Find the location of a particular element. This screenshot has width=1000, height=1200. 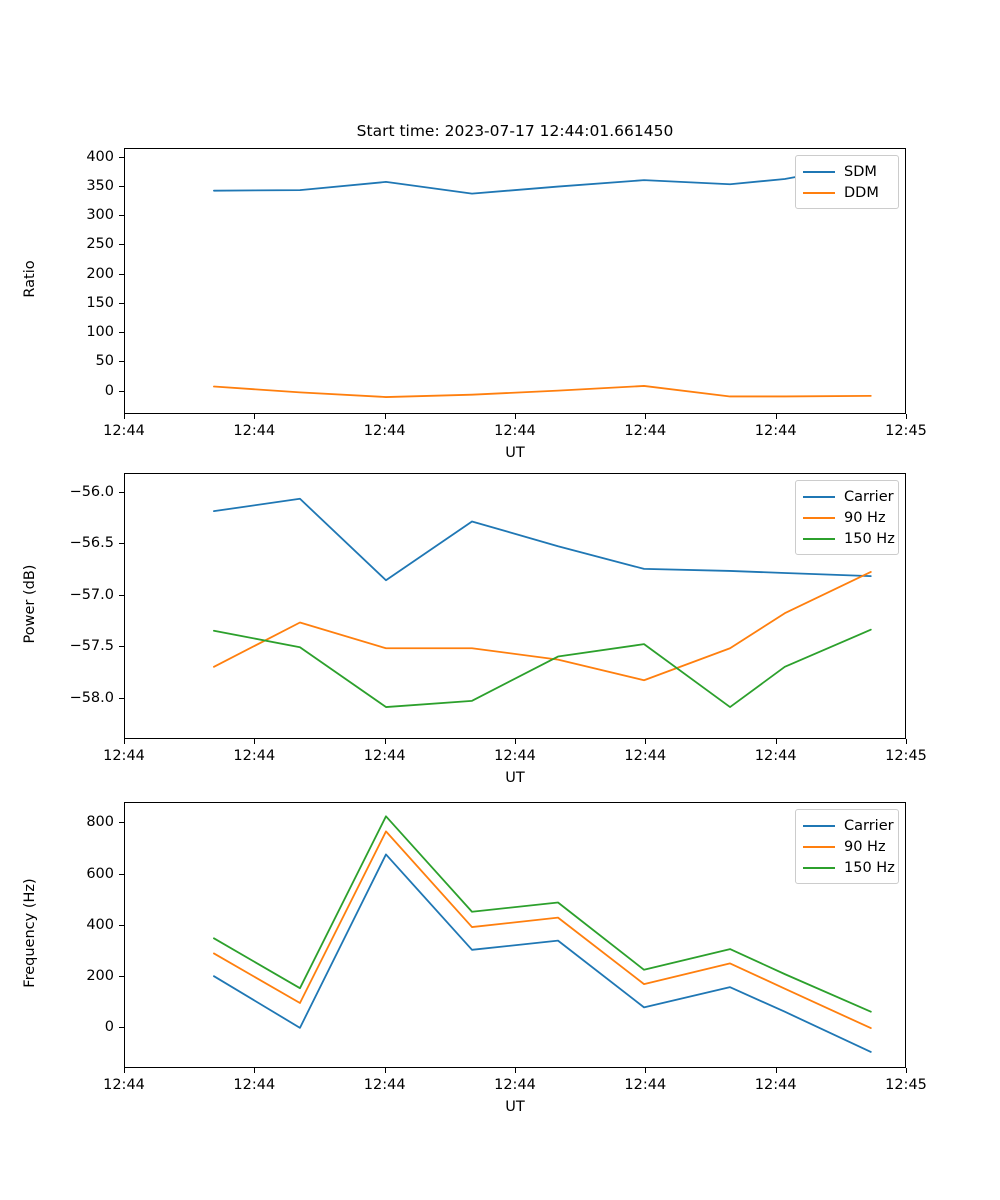

legend-3: Carrier 90 Hz 150 Hz is located at coordinates (847, 846).